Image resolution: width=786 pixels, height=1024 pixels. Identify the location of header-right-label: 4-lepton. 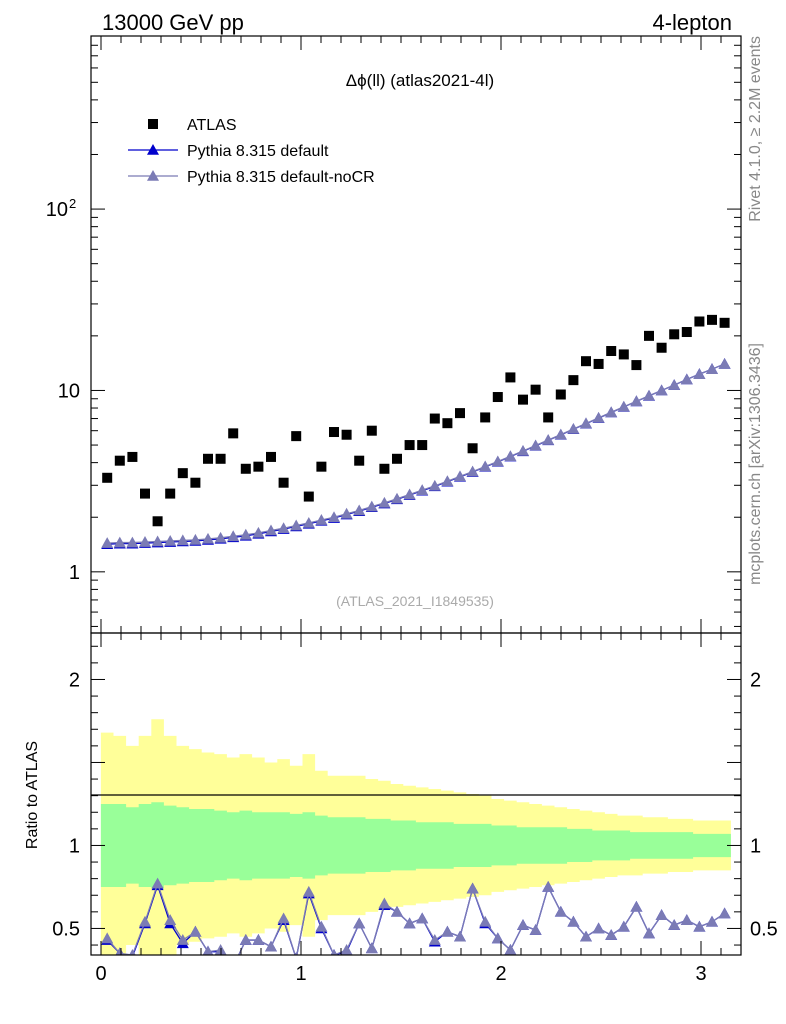
(692, 22).